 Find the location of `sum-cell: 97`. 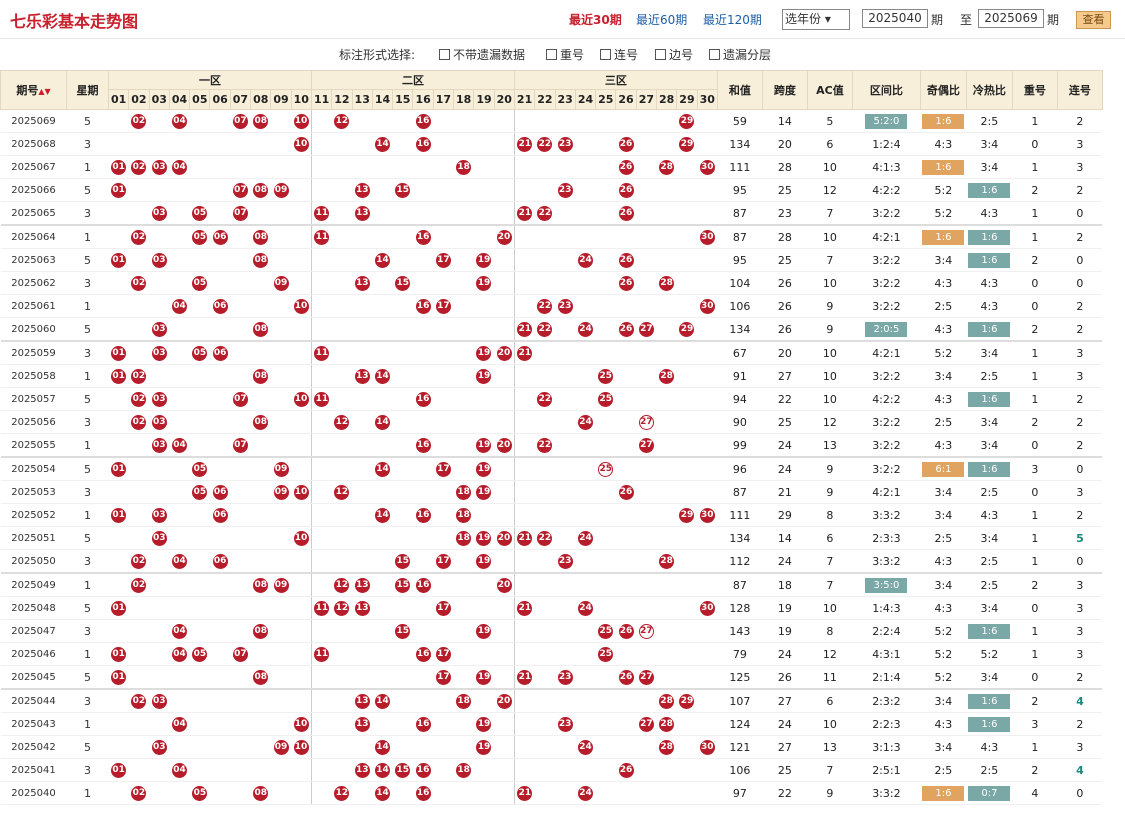

sum-cell: 97 is located at coordinates (740, 793).